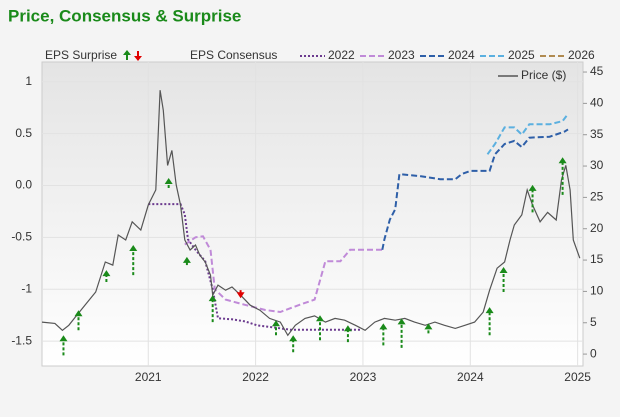  What do you see at coordinates (470, 377) in the screenshot?
I see `x-tick-label: 2024` at bounding box center [470, 377].